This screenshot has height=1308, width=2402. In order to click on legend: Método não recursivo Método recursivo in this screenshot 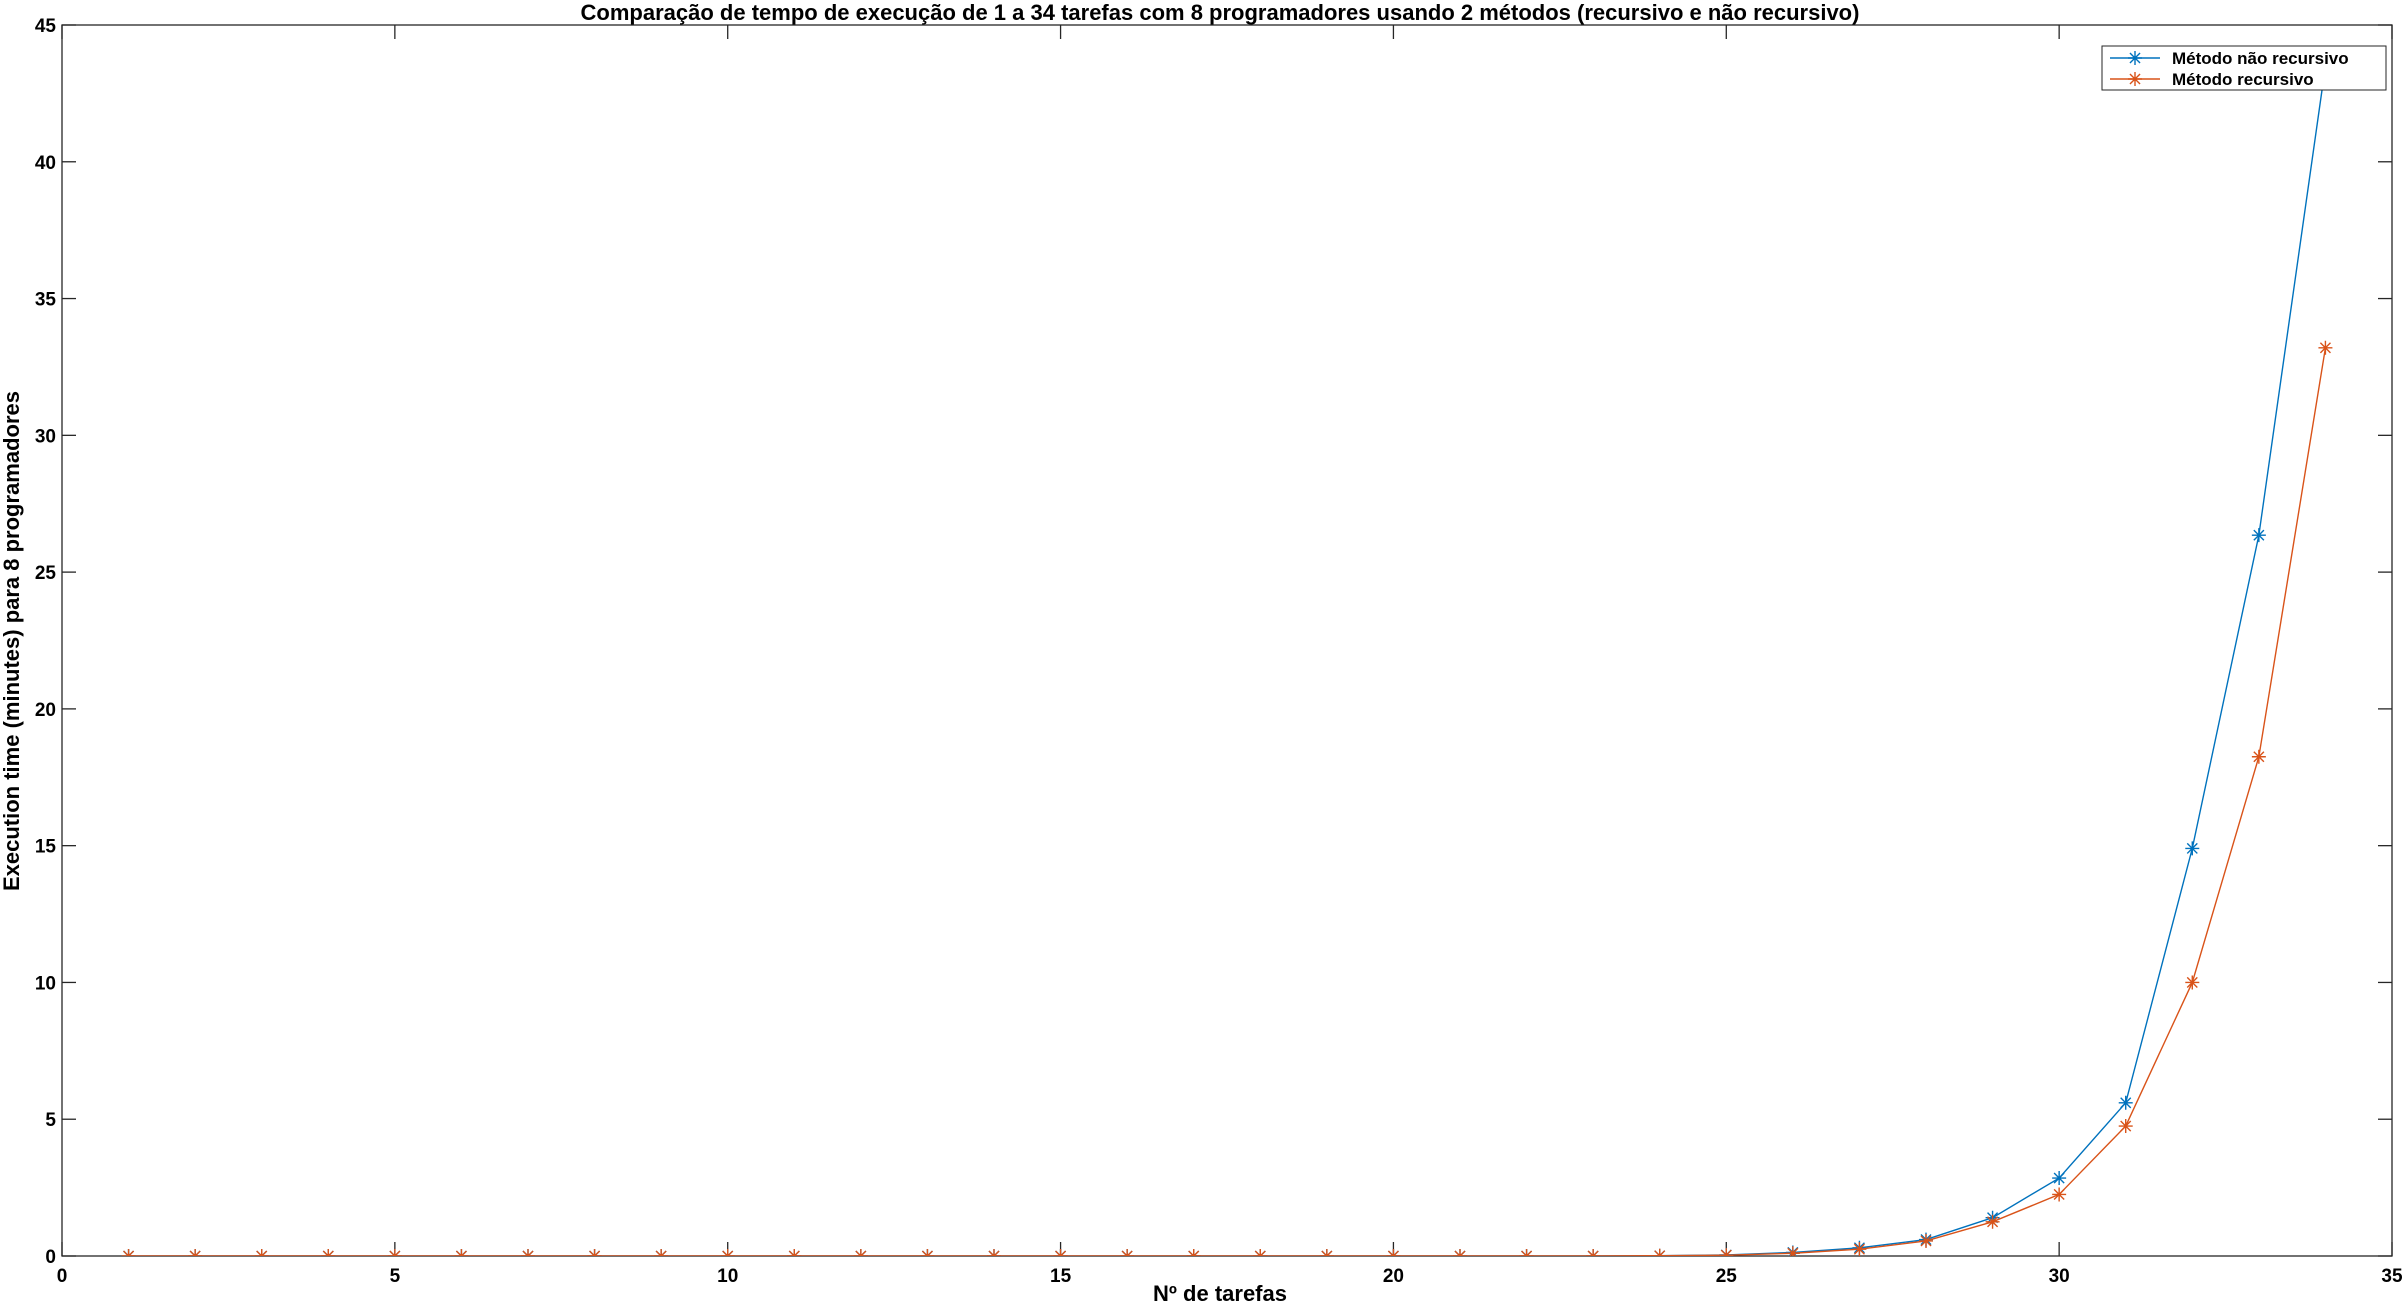, I will do `click(2244, 68)`.